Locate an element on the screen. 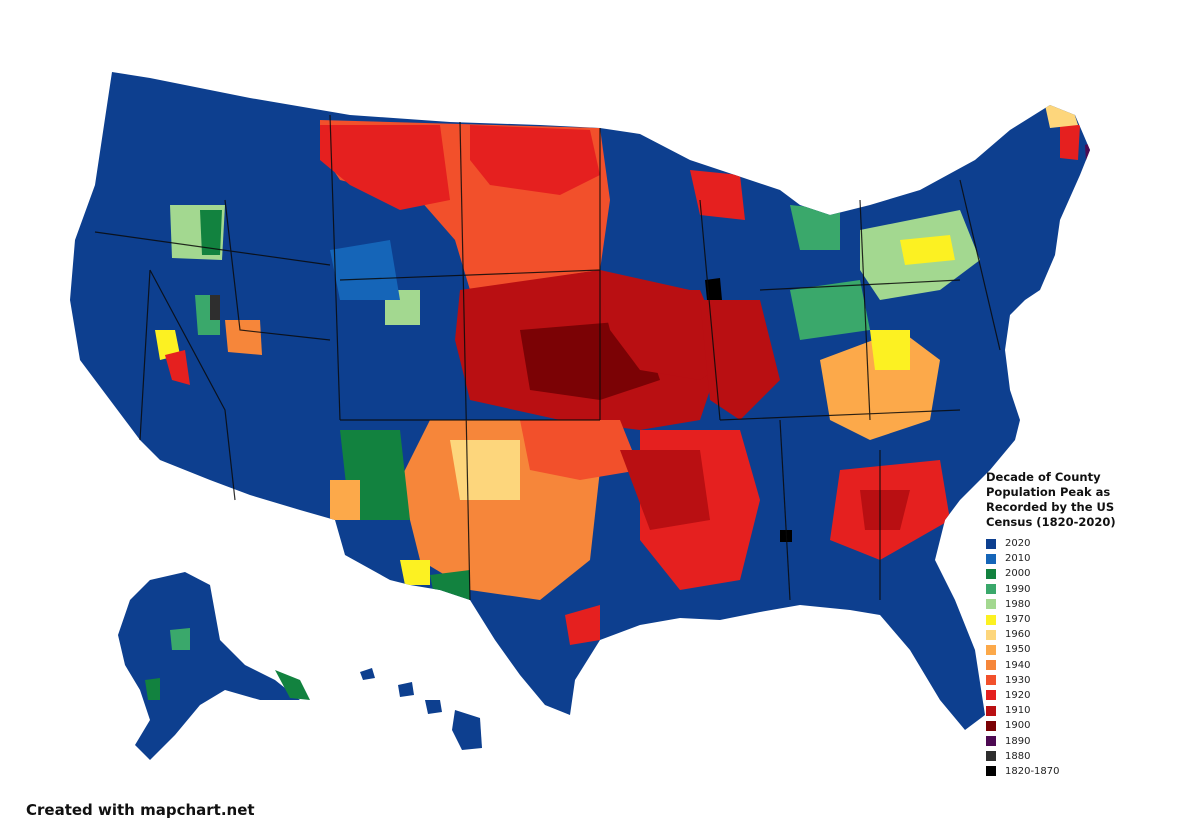 This screenshot has width=1200, height=823. region-idaho-dkgreen is located at coordinates (211, 232).